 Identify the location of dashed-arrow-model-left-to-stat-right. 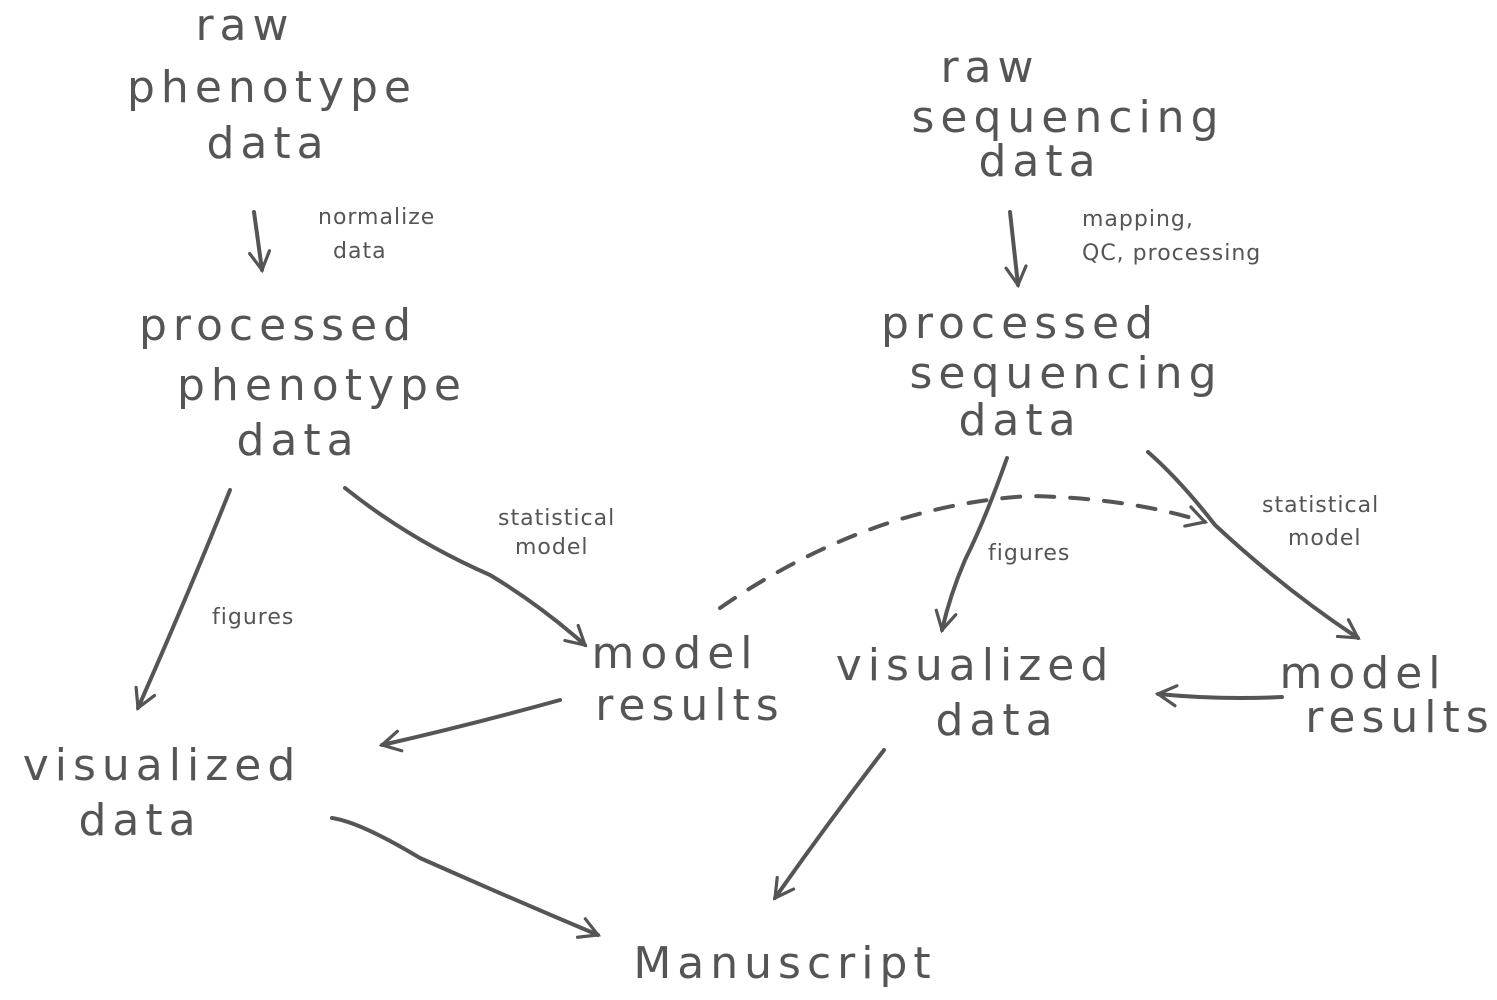
(963, 552).